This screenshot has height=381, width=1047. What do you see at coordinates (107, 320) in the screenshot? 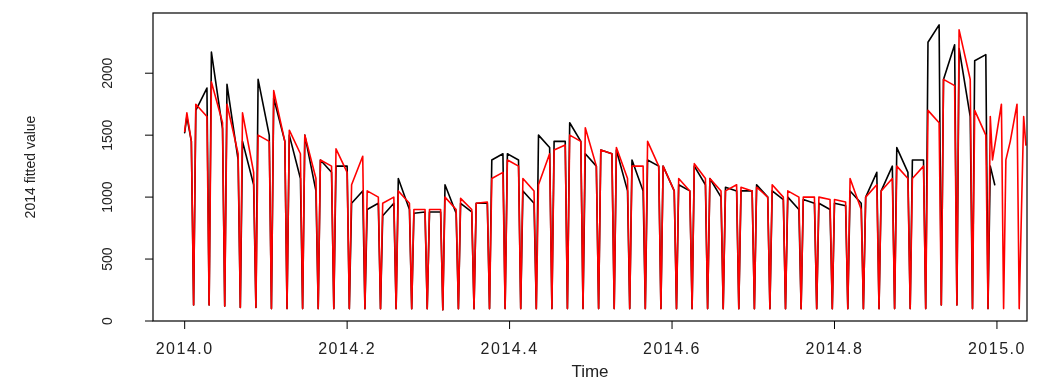
I see `y-tick-label: 0` at bounding box center [107, 320].